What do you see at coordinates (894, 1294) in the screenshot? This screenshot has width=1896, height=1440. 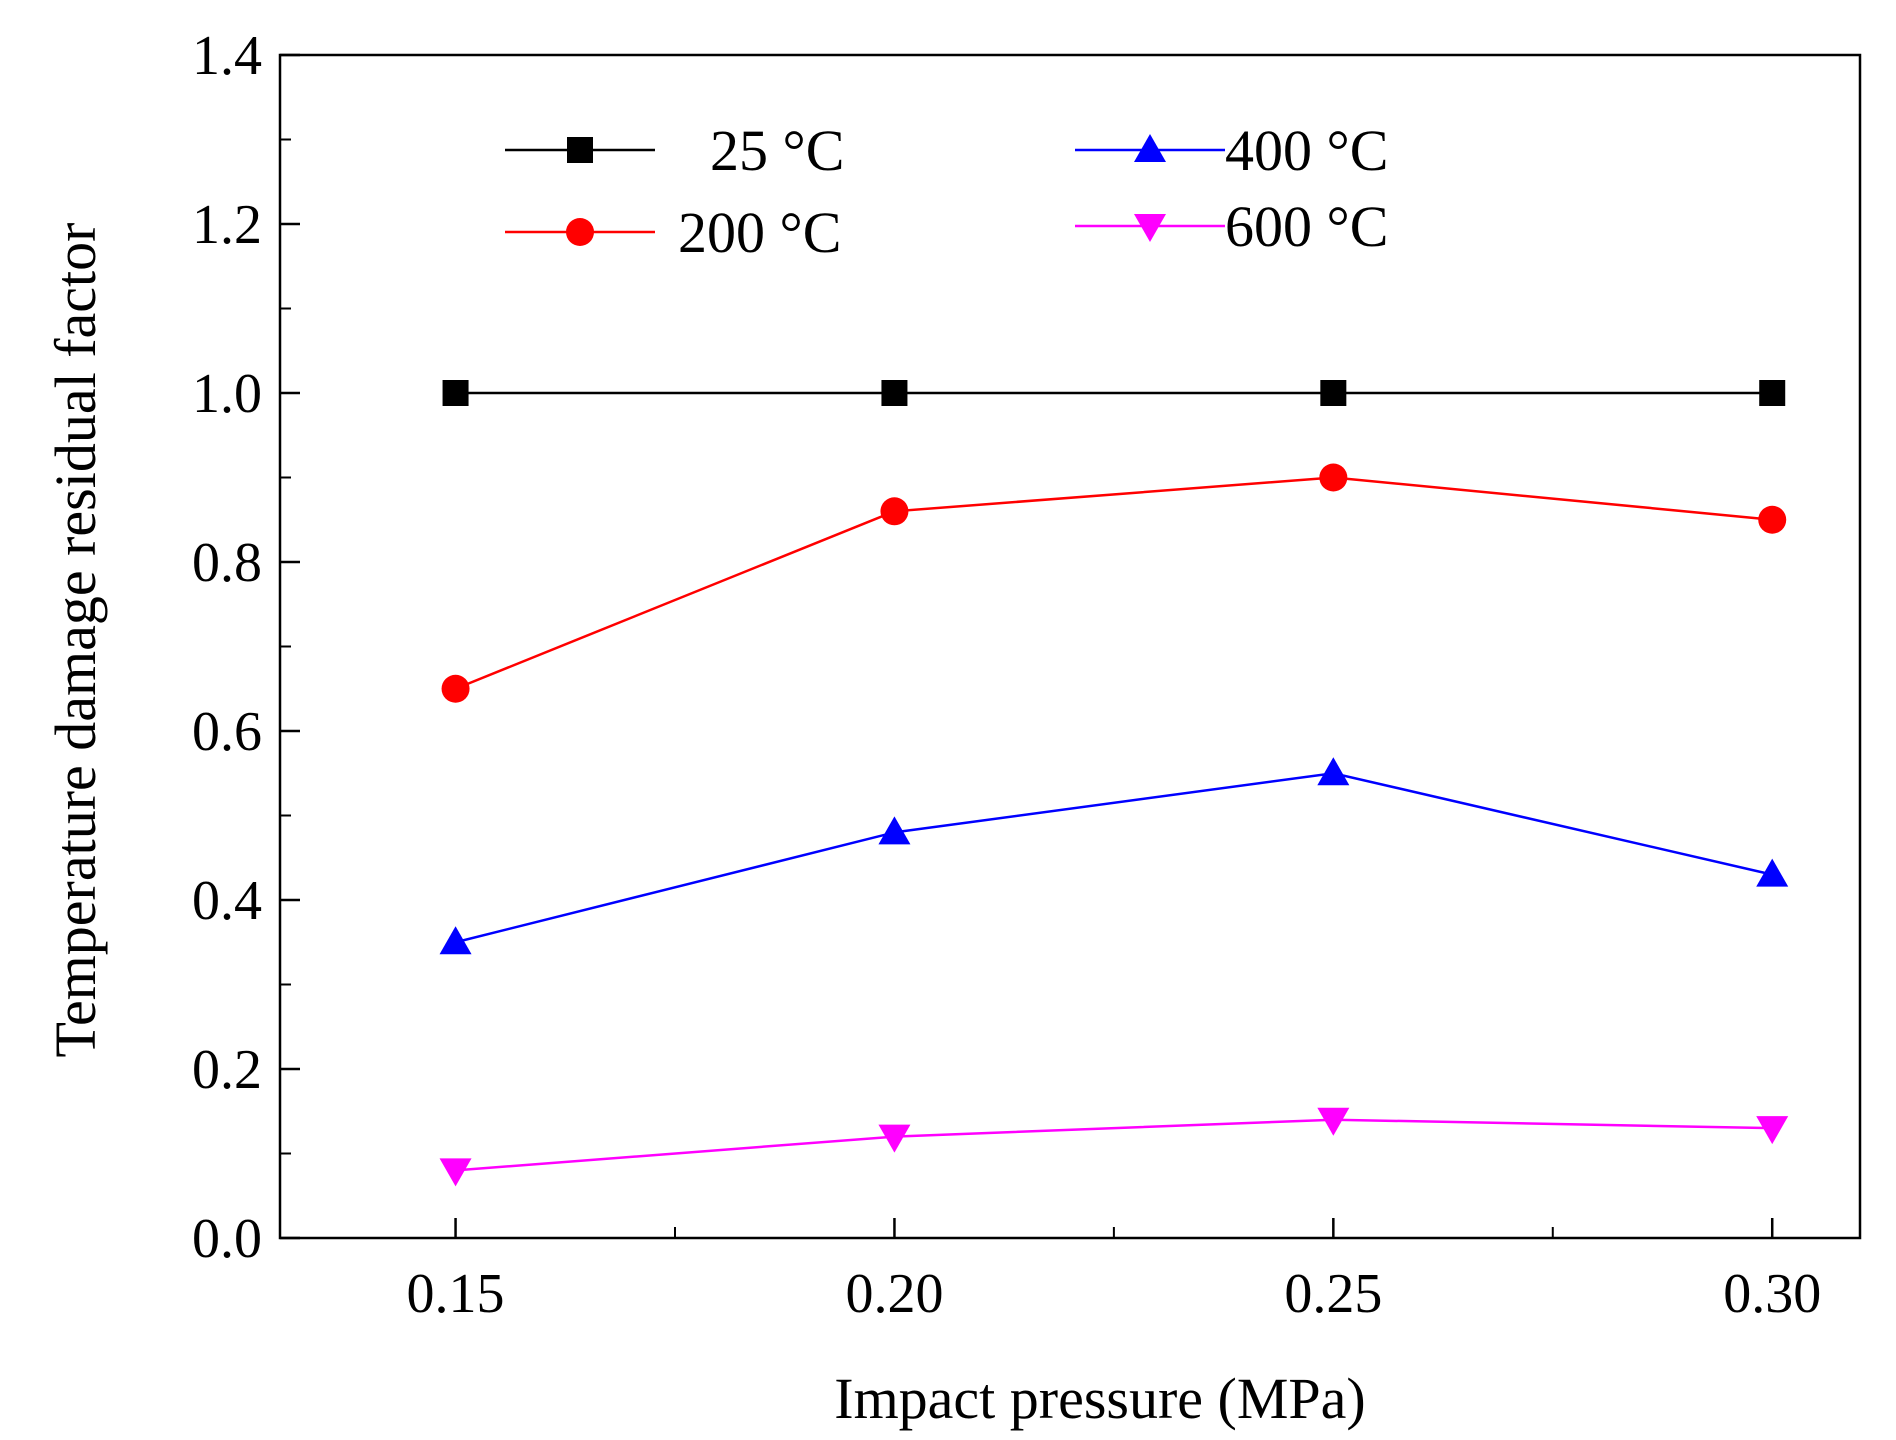 I see `x-tick-label: 0.20` at bounding box center [894, 1294].